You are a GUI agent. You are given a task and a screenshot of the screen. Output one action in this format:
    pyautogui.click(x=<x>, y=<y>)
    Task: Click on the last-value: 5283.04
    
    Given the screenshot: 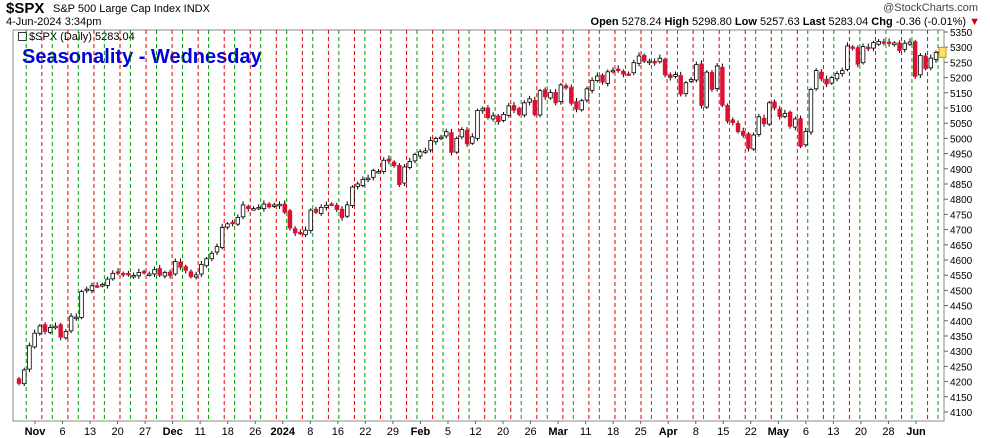 What is the action you would take?
    pyautogui.click(x=848, y=22)
    